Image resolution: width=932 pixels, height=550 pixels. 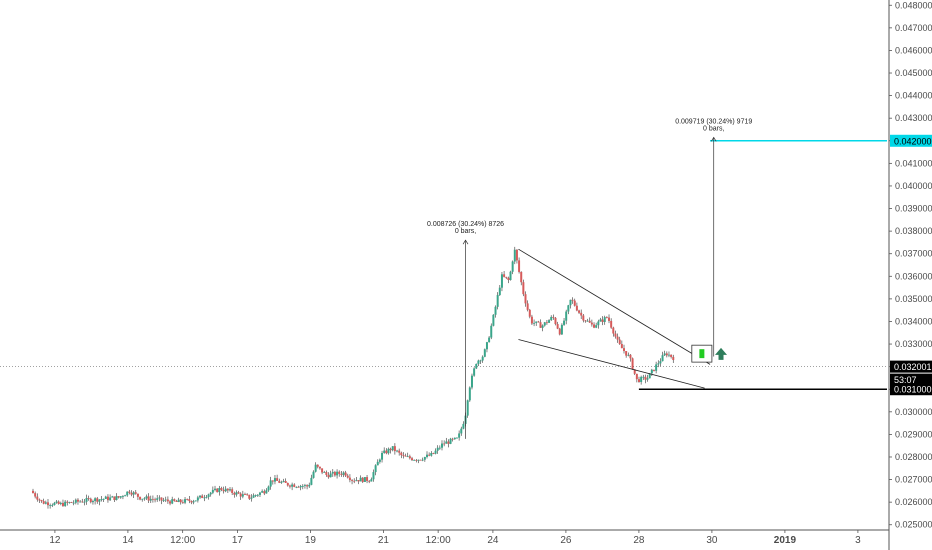 What do you see at coordinates (905, 380) in the screenshot?
I see `countdown-tag: 53:07` at bounding box center [905, 380].